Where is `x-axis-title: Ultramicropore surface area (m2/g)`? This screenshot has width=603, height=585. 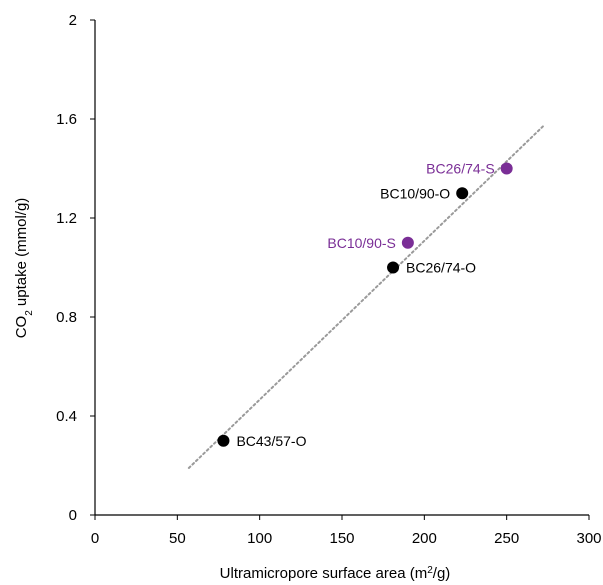
x-axis-title: Ultramicropore surface area (m2/g) is located at coordinates (335, 574).